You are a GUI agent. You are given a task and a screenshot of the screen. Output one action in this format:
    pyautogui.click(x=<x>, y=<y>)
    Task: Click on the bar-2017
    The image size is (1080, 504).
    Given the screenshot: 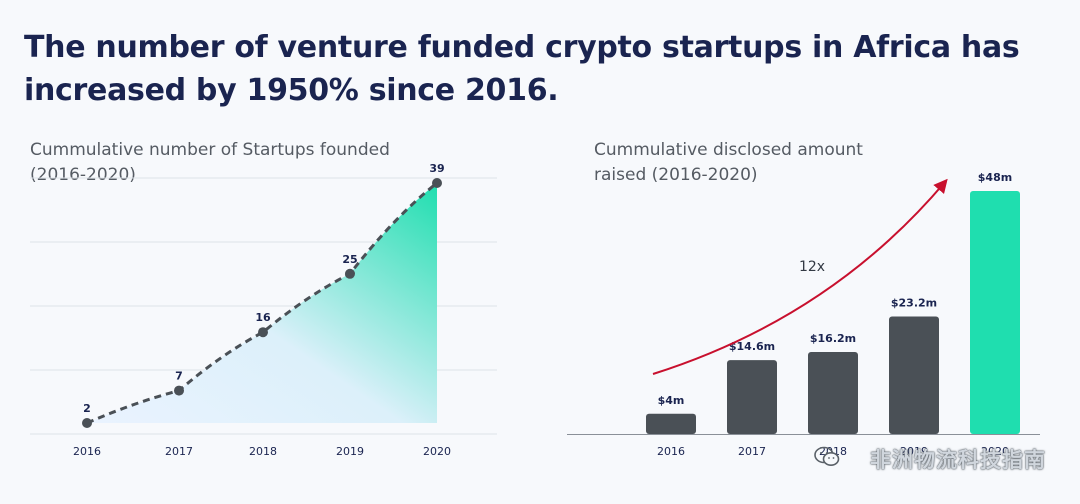 What is the action you would take?
    pyautogui.click(x=752, y=397)
    